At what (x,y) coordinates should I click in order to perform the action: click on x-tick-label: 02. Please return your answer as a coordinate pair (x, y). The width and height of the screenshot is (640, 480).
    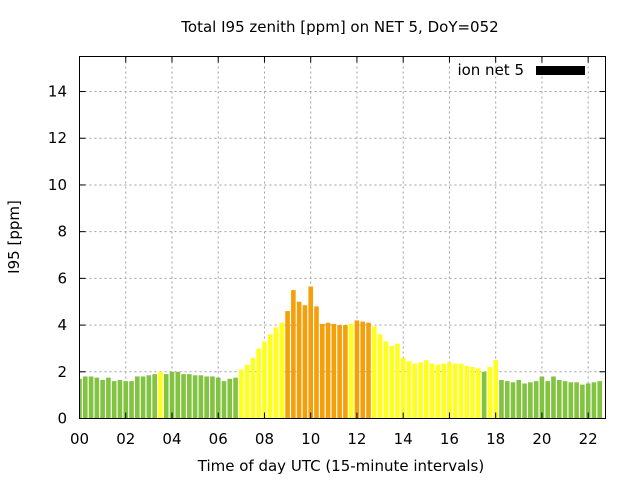
    Looking at the image, I should click on (125, 439).